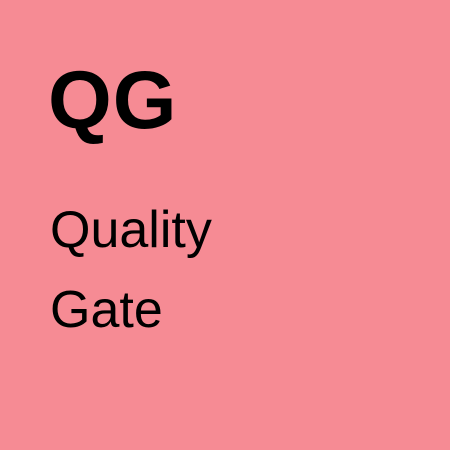  Describe the element at coordinates (106, 310) in the screenshot. I see `tile-name-line-2: Gate` at that location.